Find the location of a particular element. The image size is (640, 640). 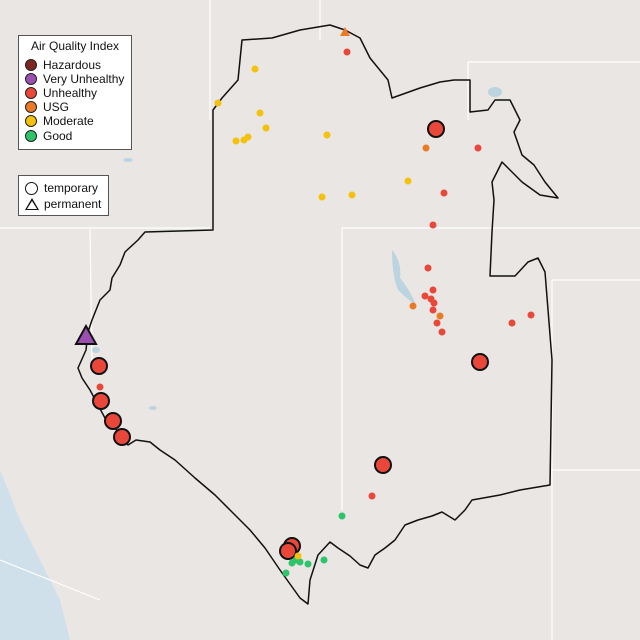

legend-item-label: Good is located at coordinates (58, 136).